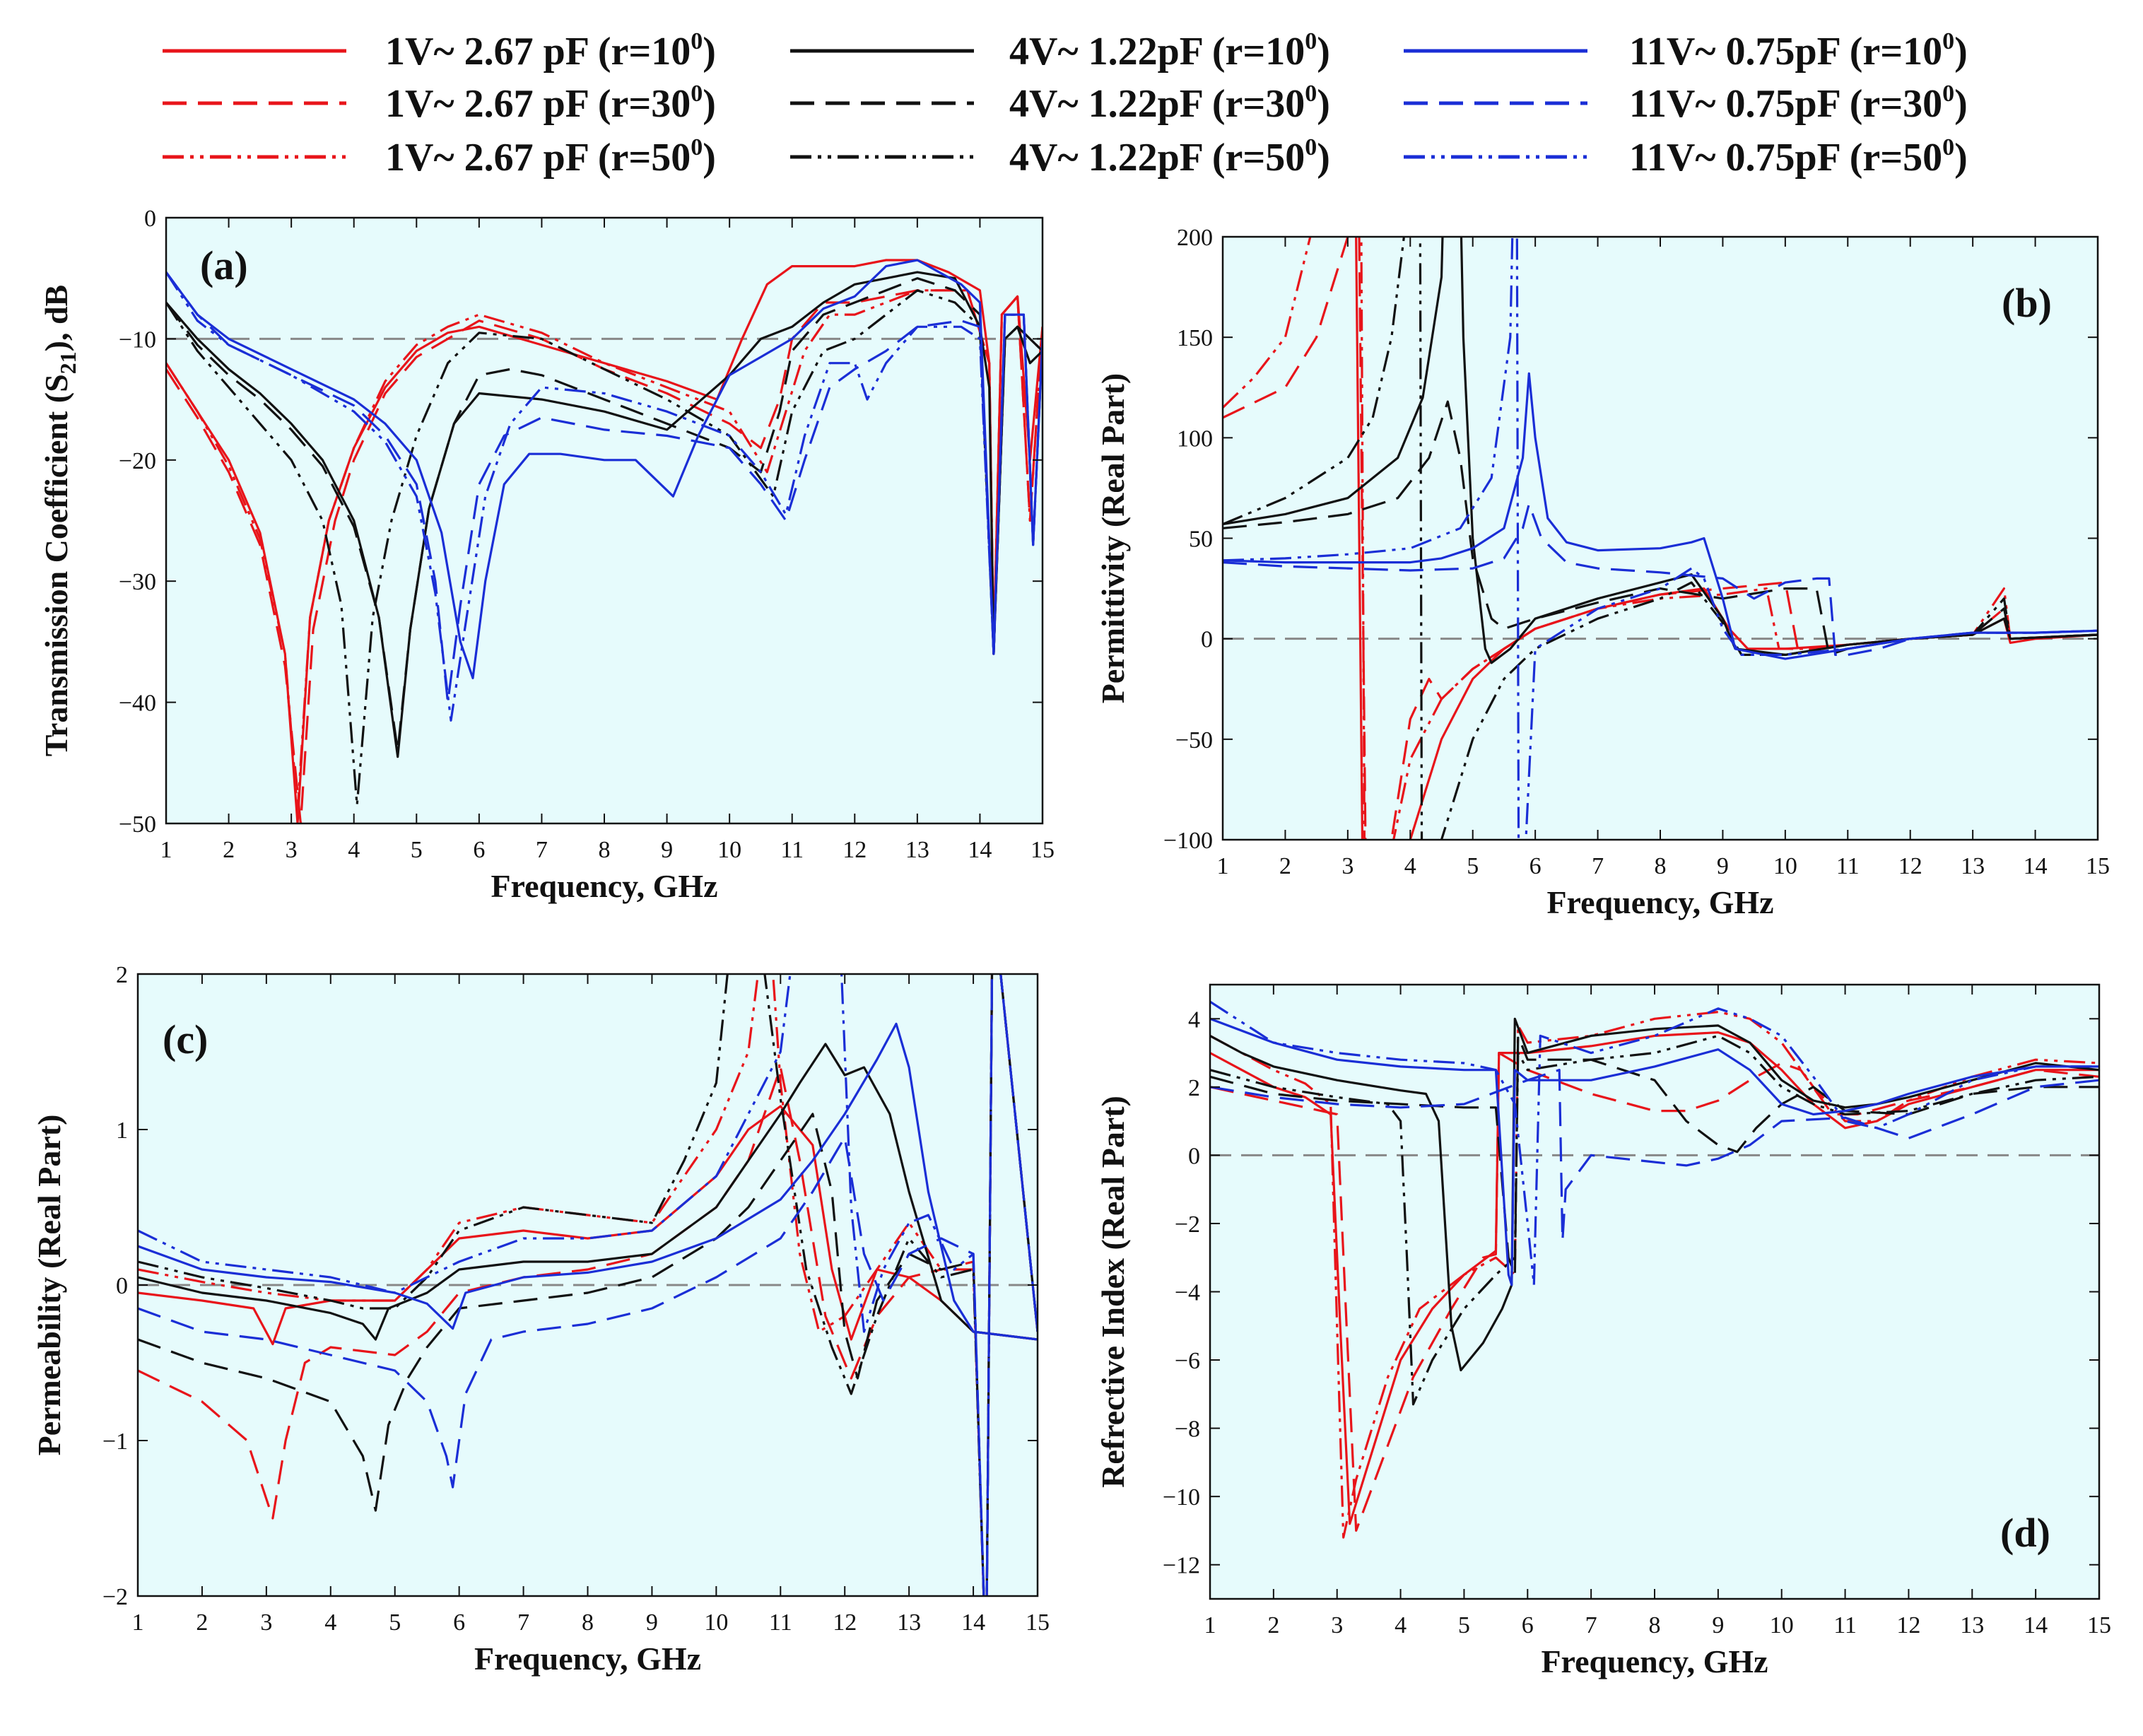  I want to click on x-tick-label-b: 4, so click(1410, 866).